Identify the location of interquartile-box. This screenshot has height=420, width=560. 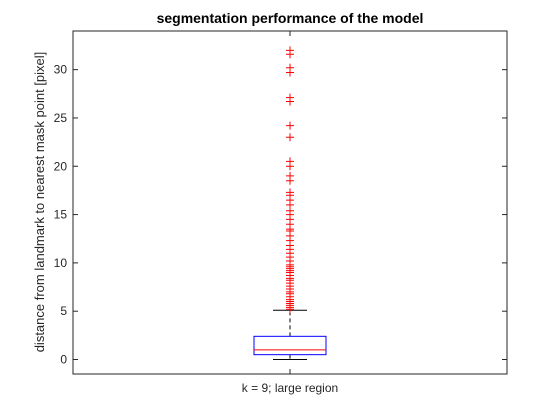
(290, 345).